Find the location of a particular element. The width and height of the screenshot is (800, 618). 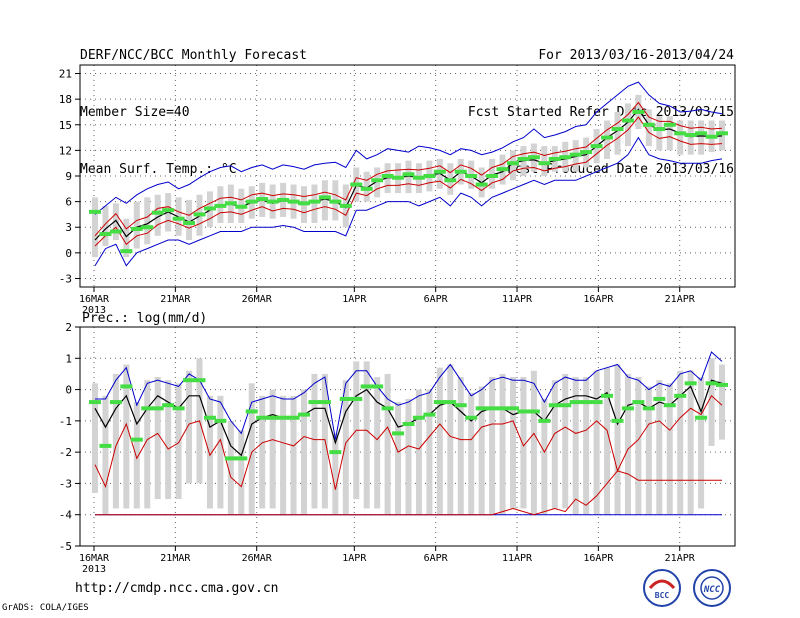

svg-text: NCC is located at coordinates (712, 590).